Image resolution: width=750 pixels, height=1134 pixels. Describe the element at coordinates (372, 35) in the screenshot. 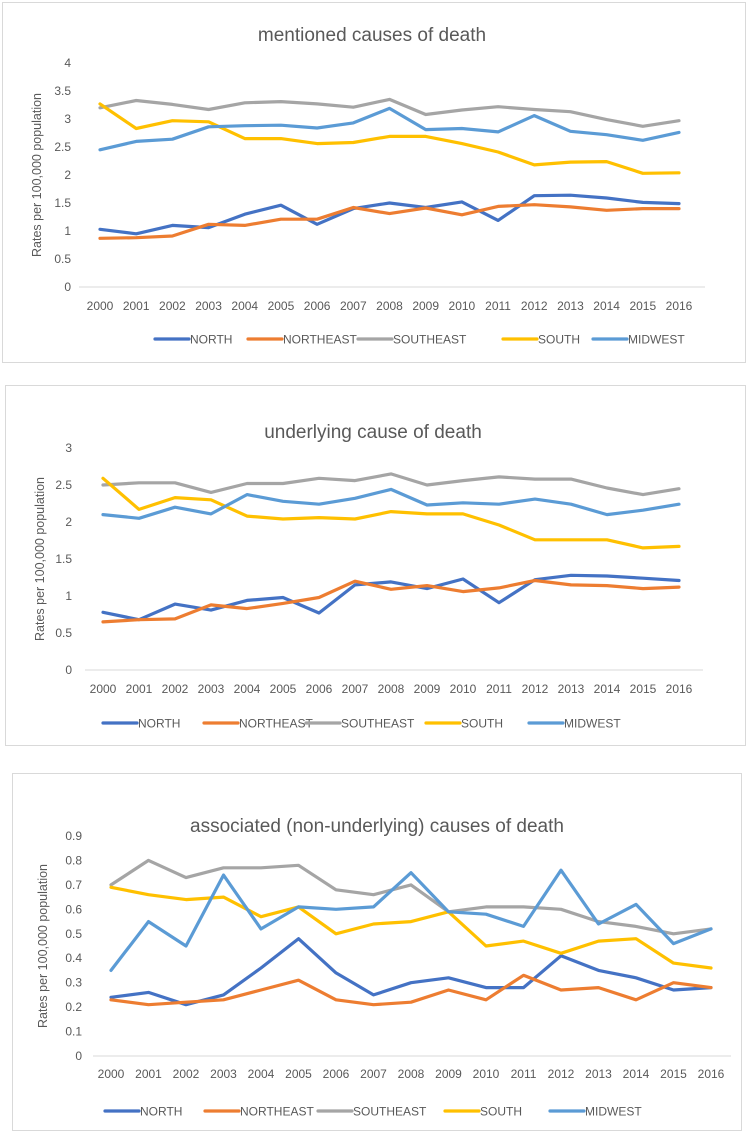

I see `chart-title: mentioned causes of death` at that location.